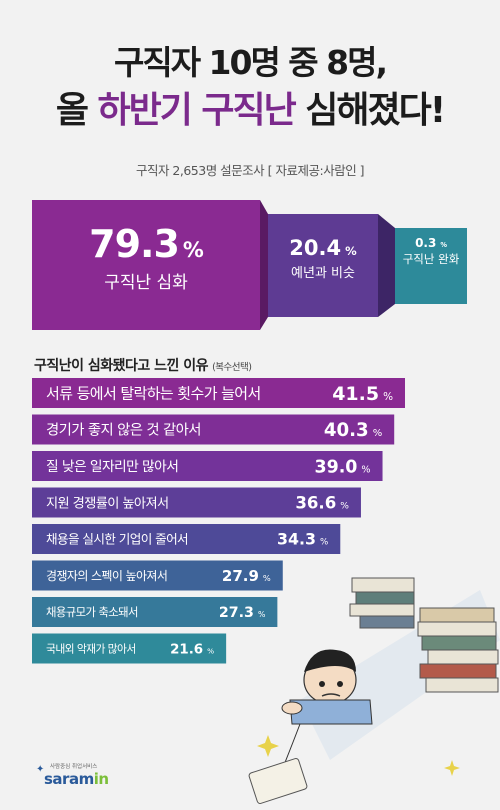 This screenshot has height=810, width=500. Describe the element at coordinates (74, 767) in the screenshot. I see `logo-tagline: 사람중심 취업서비스` at that location.